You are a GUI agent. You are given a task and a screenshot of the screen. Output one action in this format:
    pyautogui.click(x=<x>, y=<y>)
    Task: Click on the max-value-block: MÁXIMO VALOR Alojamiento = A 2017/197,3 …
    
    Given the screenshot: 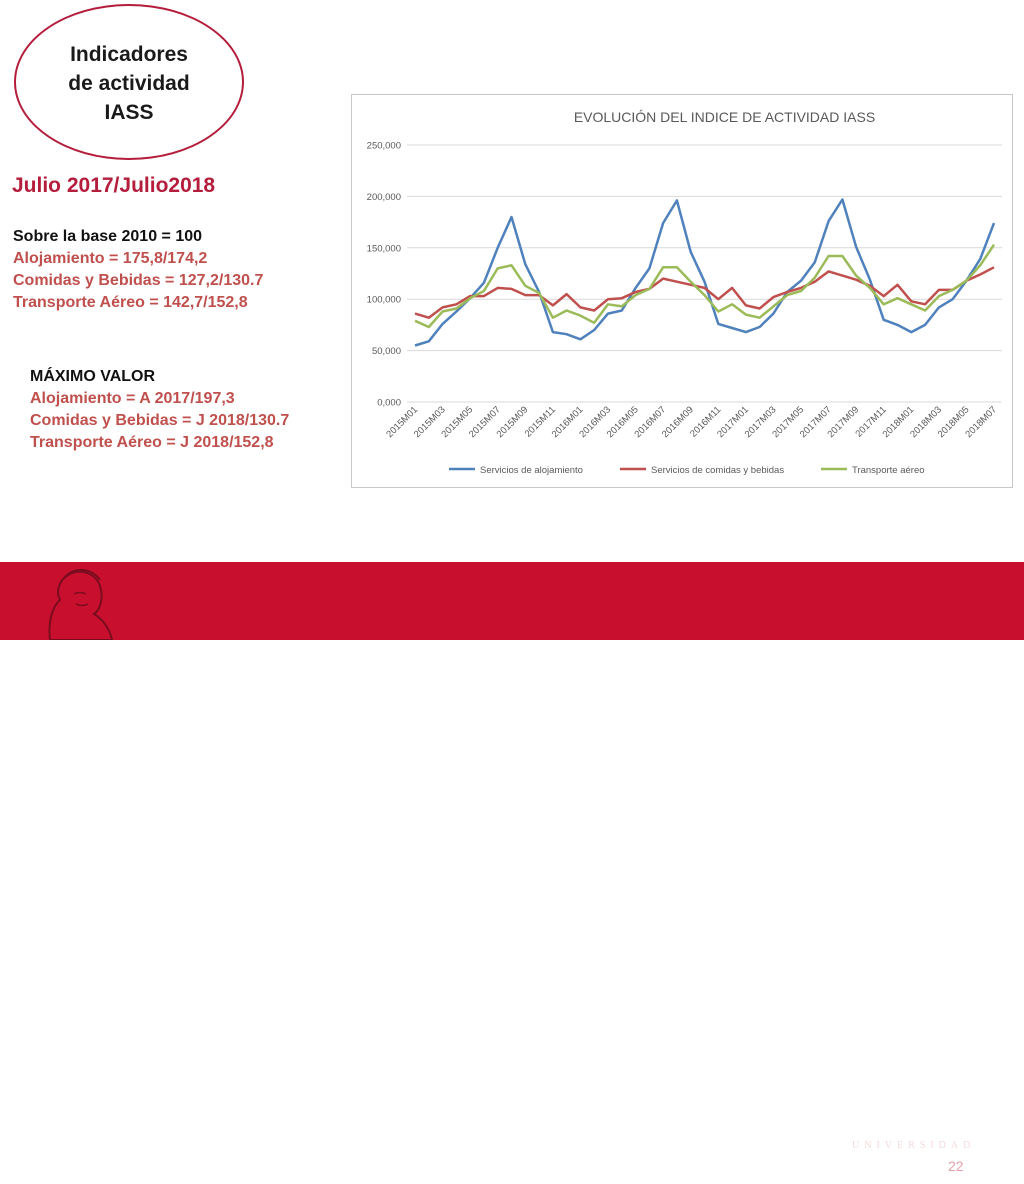 What is the action you would take?
    pyautogui.click(x=159, y=410)
    